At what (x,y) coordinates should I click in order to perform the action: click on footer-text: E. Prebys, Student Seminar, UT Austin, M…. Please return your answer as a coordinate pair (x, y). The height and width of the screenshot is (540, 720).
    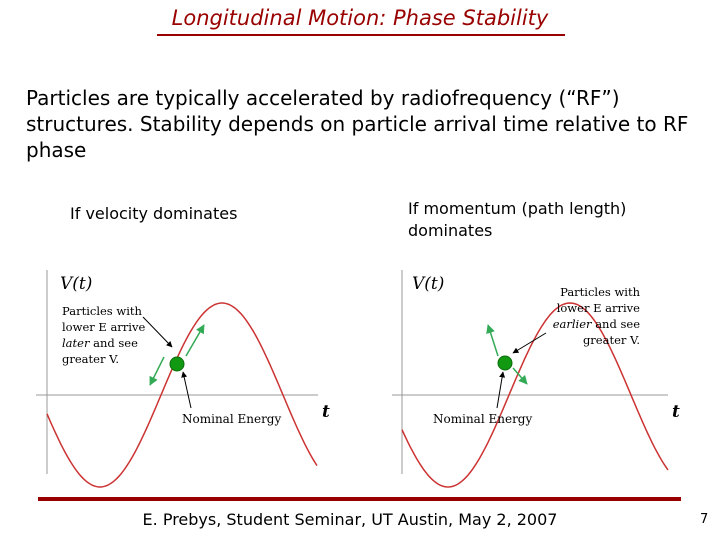
    Looking at the image, I should click on (350, 519).